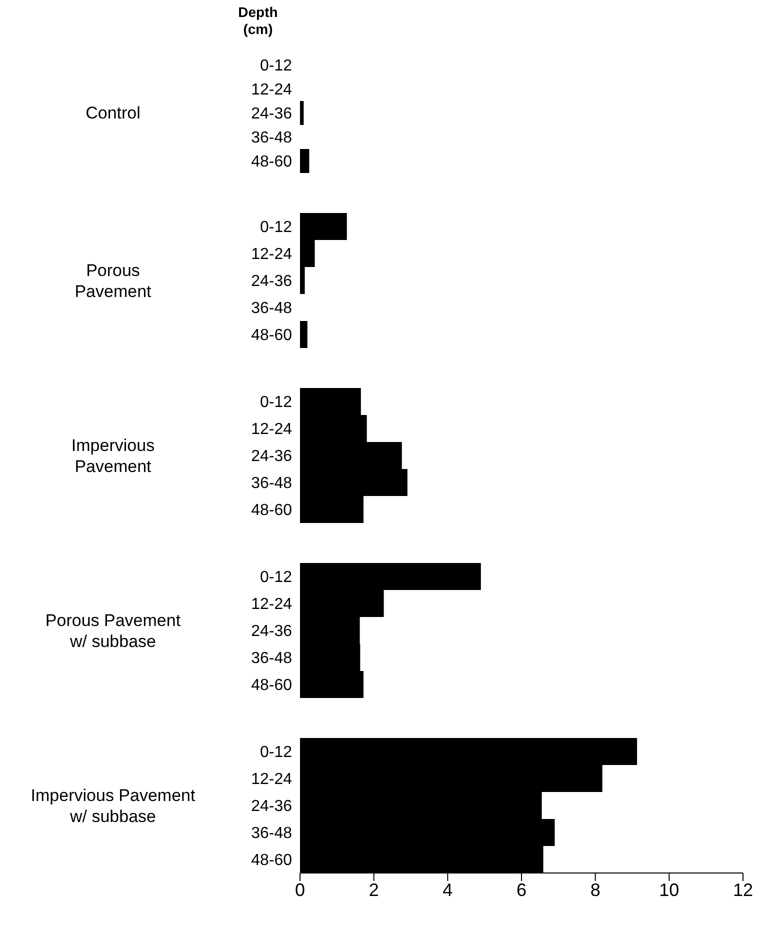 This screenshot has height=930, width=767. I want to click on bar, so click(304, 334).